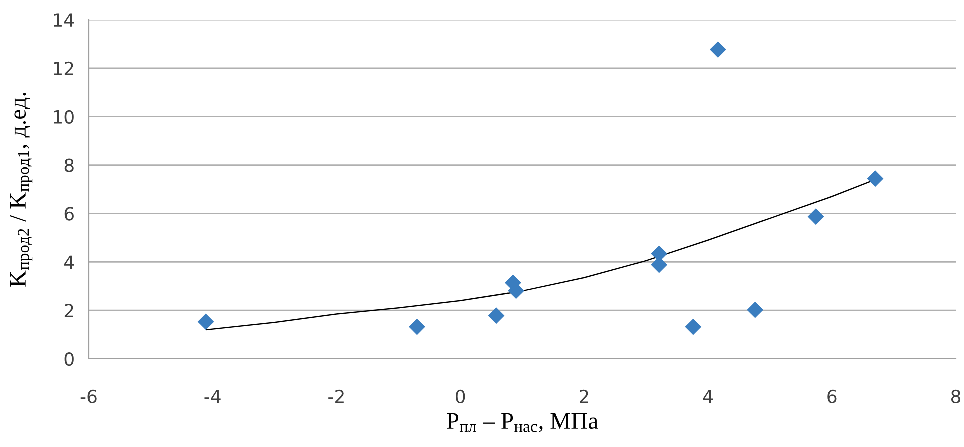 This screenshot has width=964, height=447. What do you see at coordinates (64, 20) in the screenshot?
I see `y-tick-label: 14` at bounding box center [64, 20].